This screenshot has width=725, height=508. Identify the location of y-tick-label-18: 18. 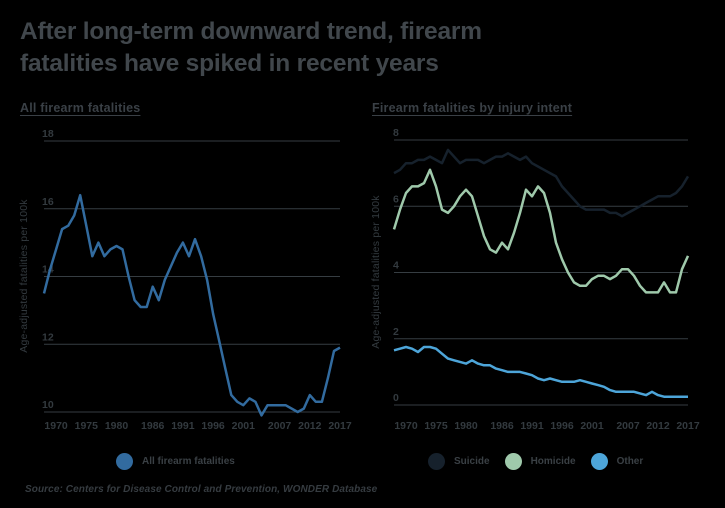
(48, 134).